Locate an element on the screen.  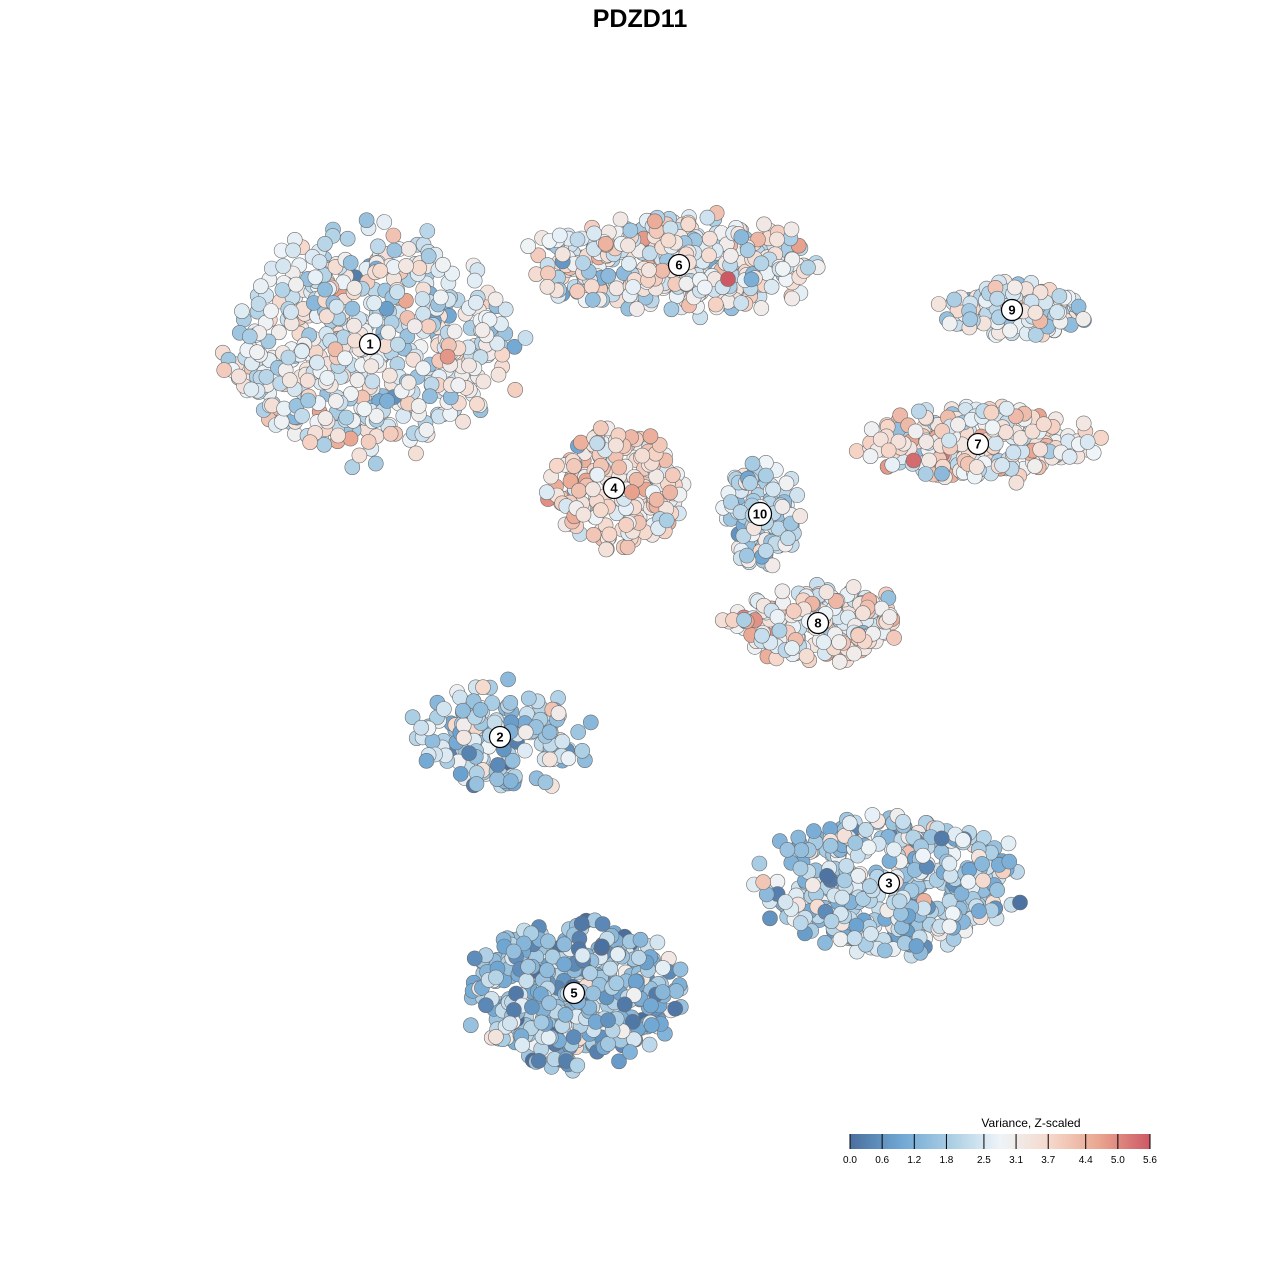
cluster-label-badge is located at coordinates (679, 265).